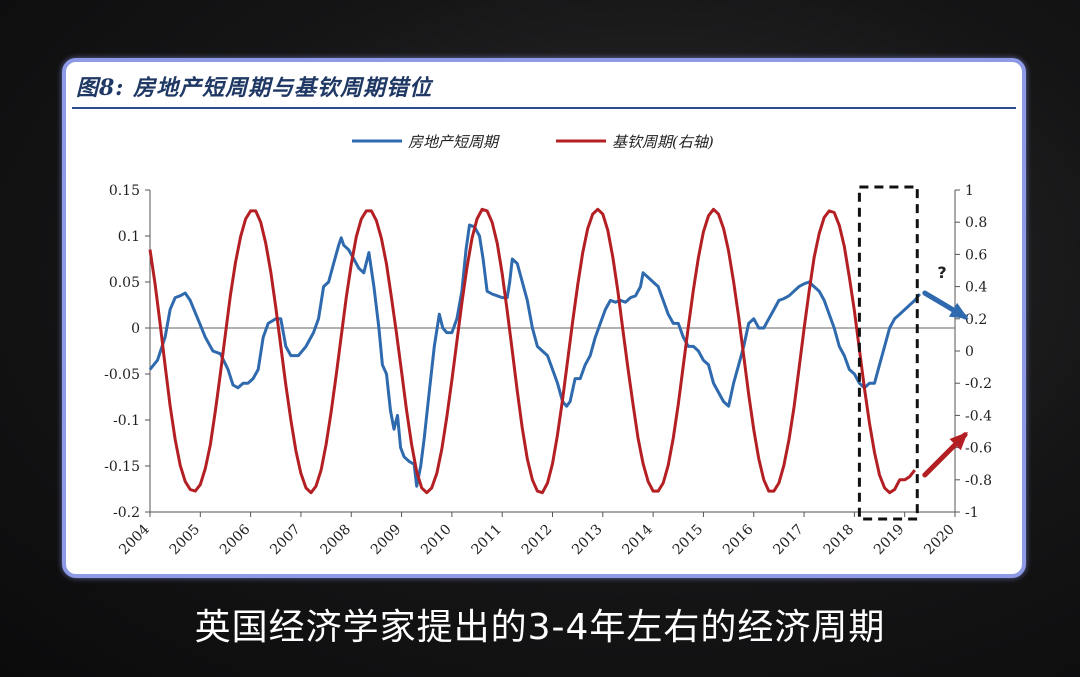 The height and width of the screenshot is (677, 1080). I want to click on right-tick-label: -0.4, so click(978, 416).